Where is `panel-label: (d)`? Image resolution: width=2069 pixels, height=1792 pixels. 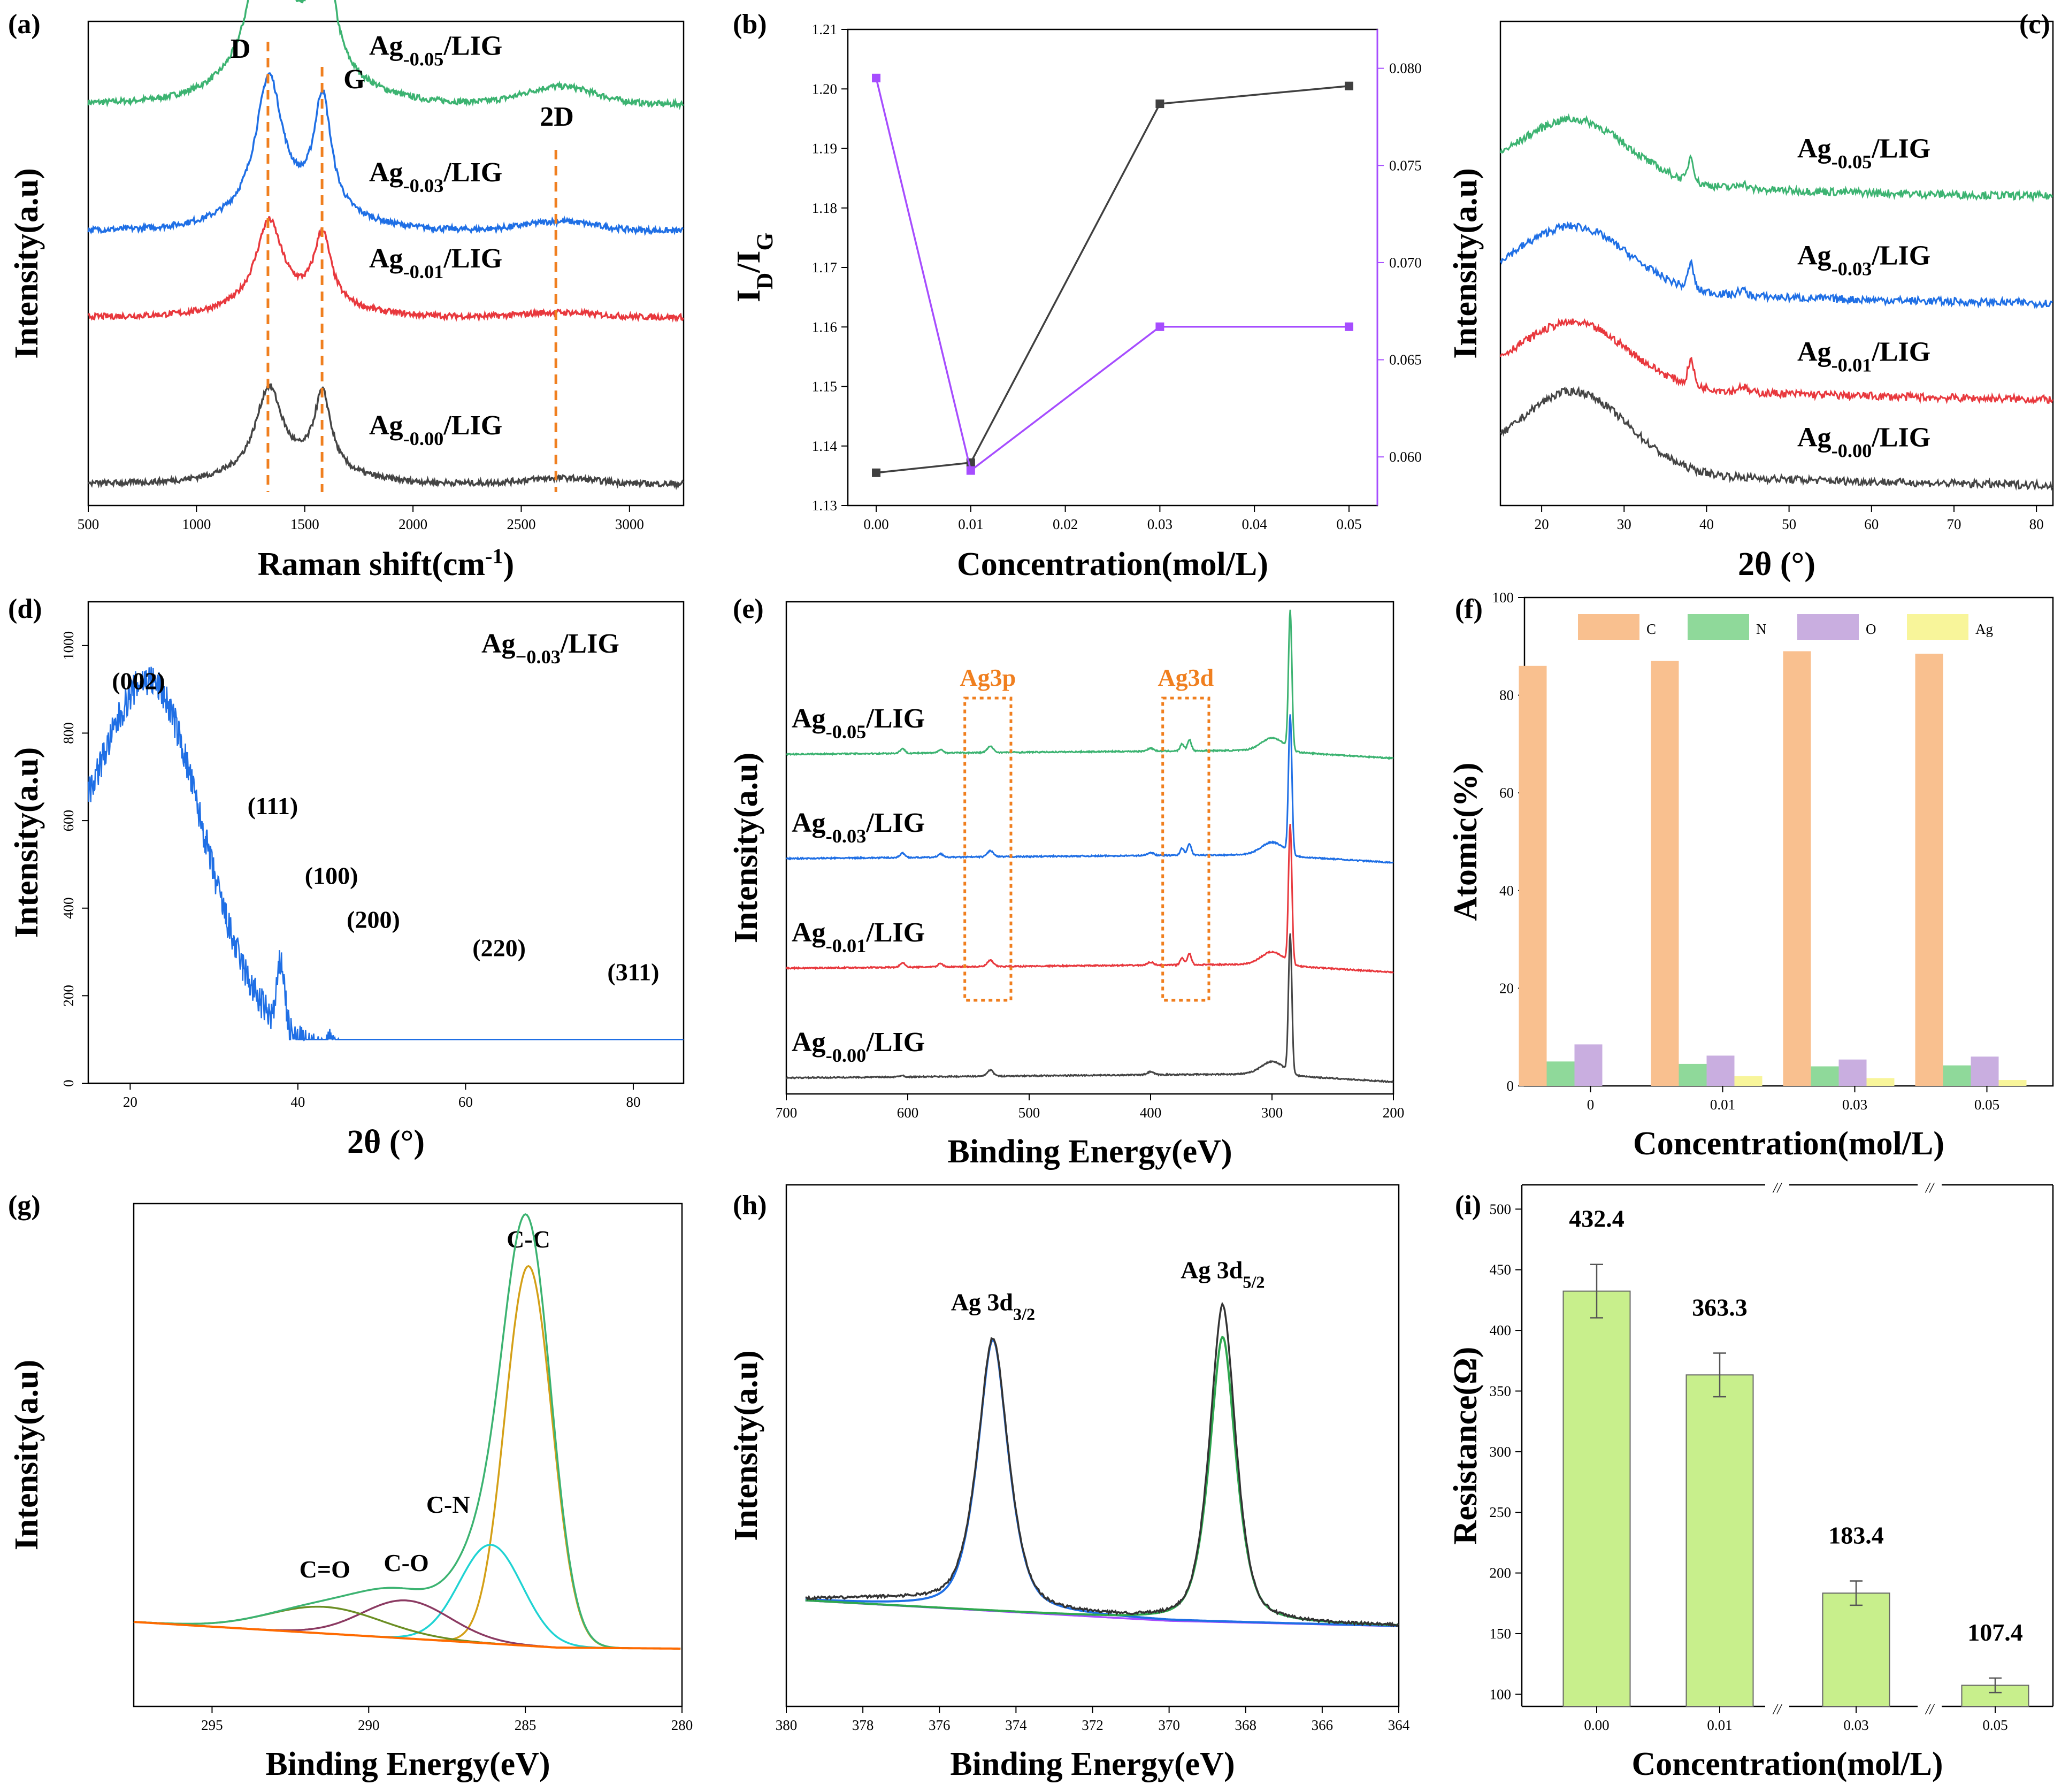
panel-label: (d) is located at coordinates (25, 609).